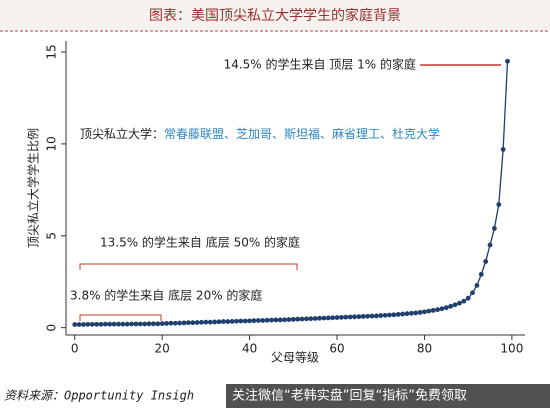 The width and height of the screenshot is (550, 410). What do you see at coordinates (162, 349) in the screenshot?
I see `x-tick-label: 20` at bounding box center [162, 349].